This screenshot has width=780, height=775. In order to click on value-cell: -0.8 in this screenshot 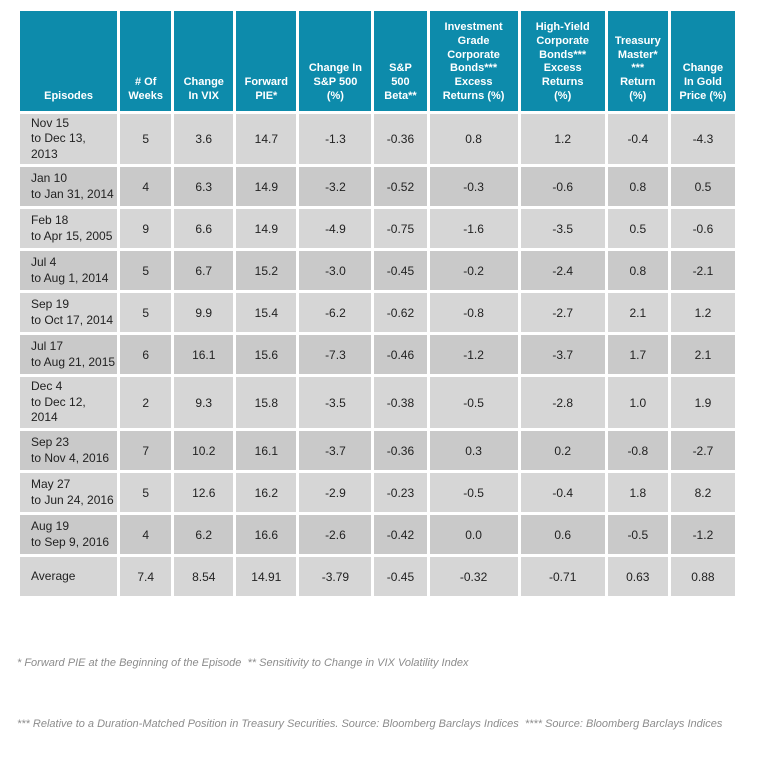, I will do `click(637, 451)`.